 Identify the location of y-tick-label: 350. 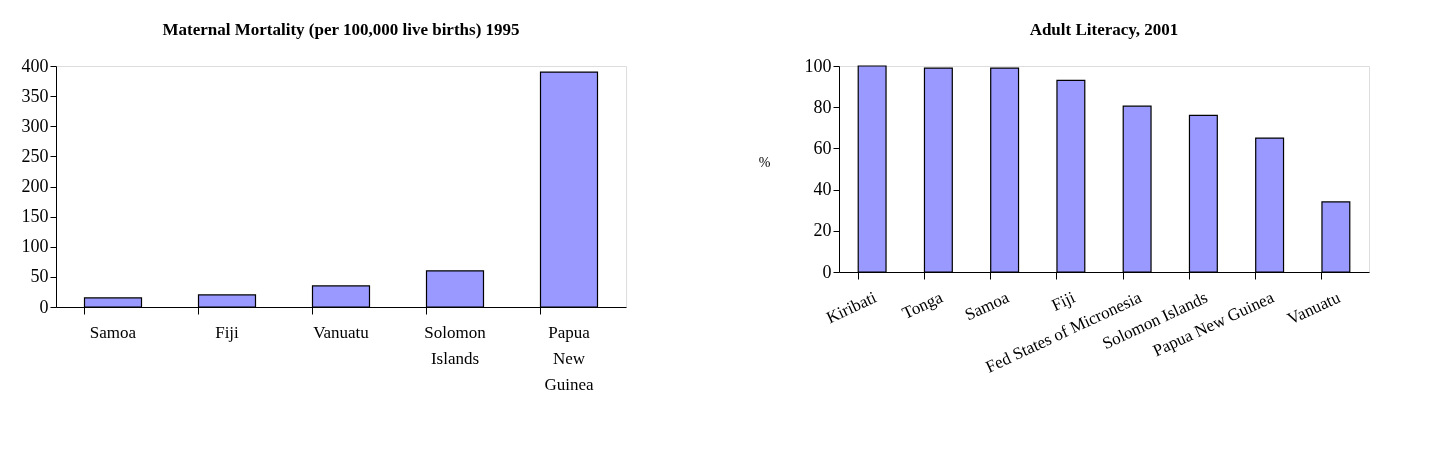
(35, 95).